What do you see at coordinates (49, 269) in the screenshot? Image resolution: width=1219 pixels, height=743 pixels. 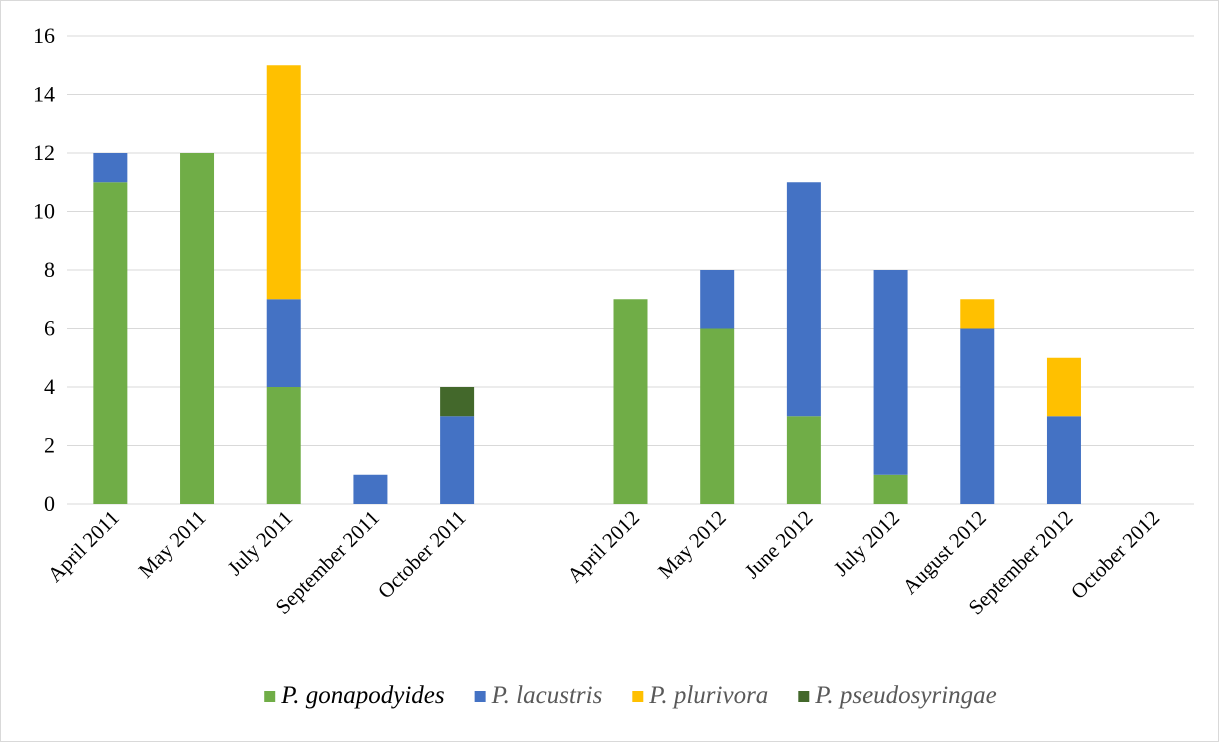 I see `y-tick-label: 8` at bounding box center [49, 269].